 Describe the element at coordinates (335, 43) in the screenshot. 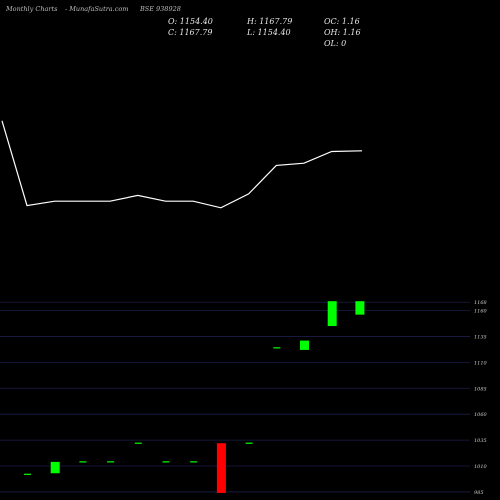

I see `ol-value: OL: 0` at that location.